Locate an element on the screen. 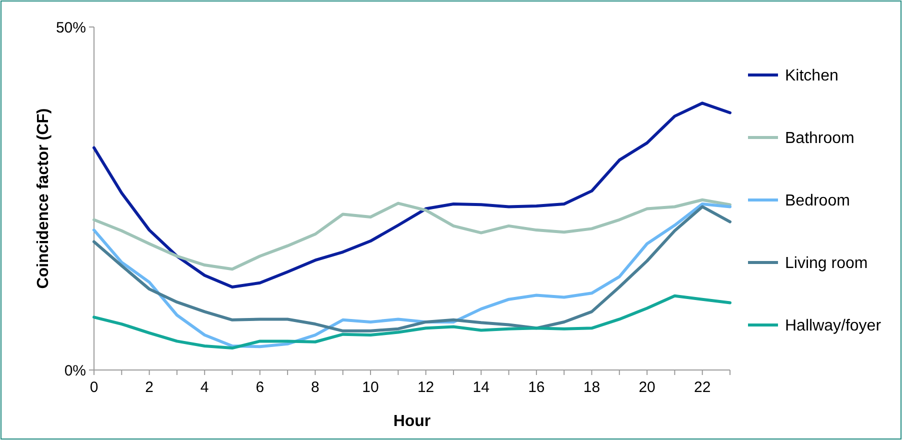 This screenshot has height=440, width=902. x-tick-label: 0 is located at coordinates (94, 387).